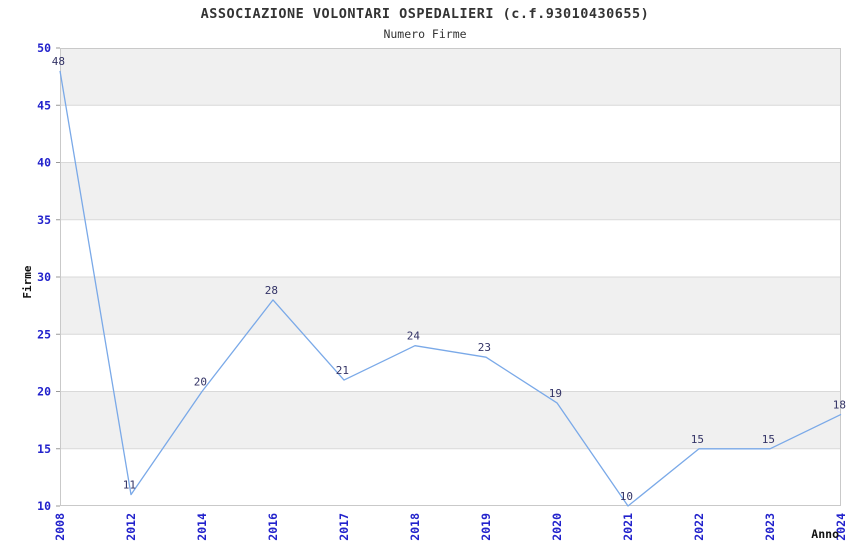  I want to click on y-tick-label: 25, so click(44, 334).